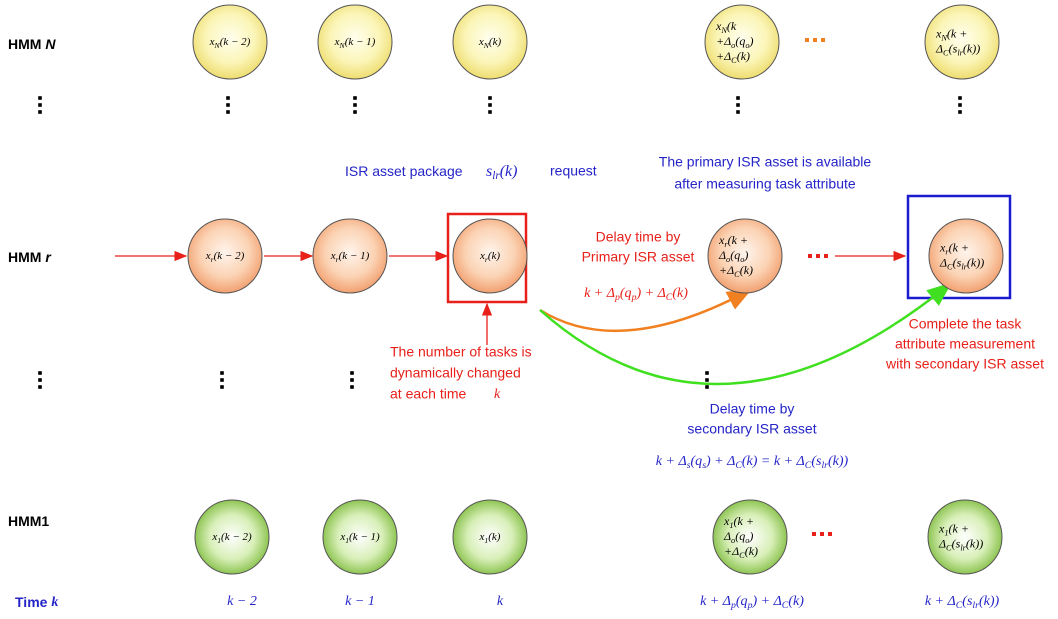 The image size is (1058, 619). I want to click on math-text: xN(k − 2), so click(230, 43).